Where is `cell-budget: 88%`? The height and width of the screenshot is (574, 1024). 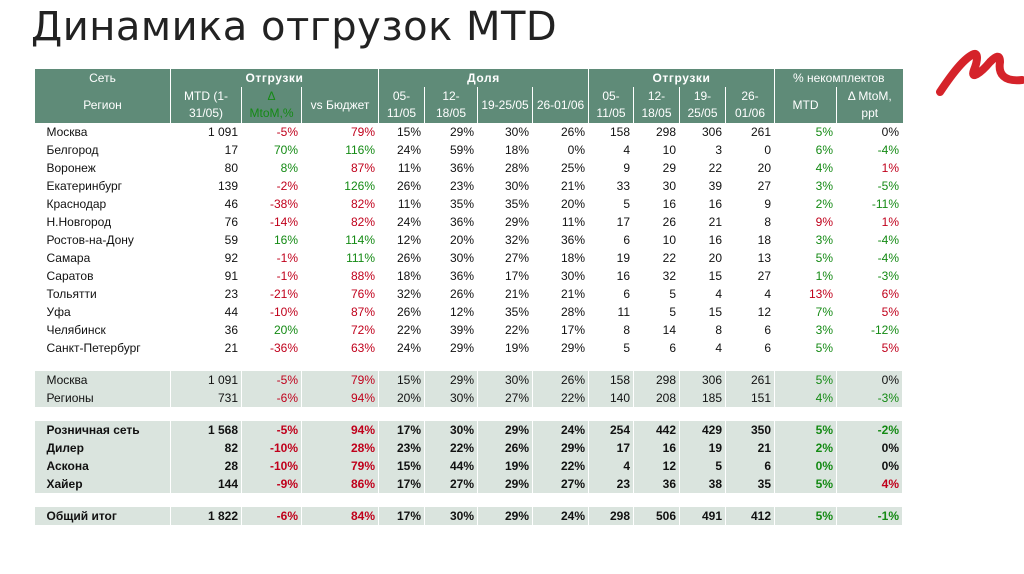 cell-budget: 88% is located at coordinates (340, 276).